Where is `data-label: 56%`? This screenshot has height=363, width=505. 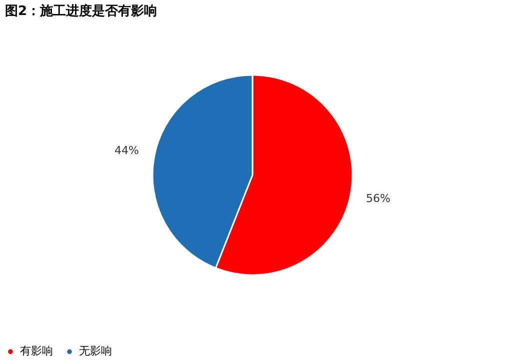 data-label: 56% is located at coordinates (378, 198).